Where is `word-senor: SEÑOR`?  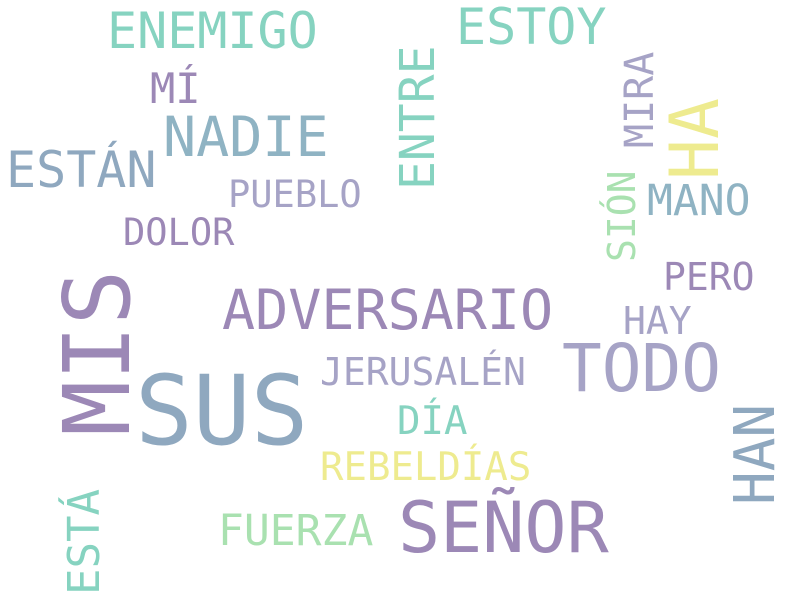
word-senor: SEÑOR is located at coordinates (503, 528).